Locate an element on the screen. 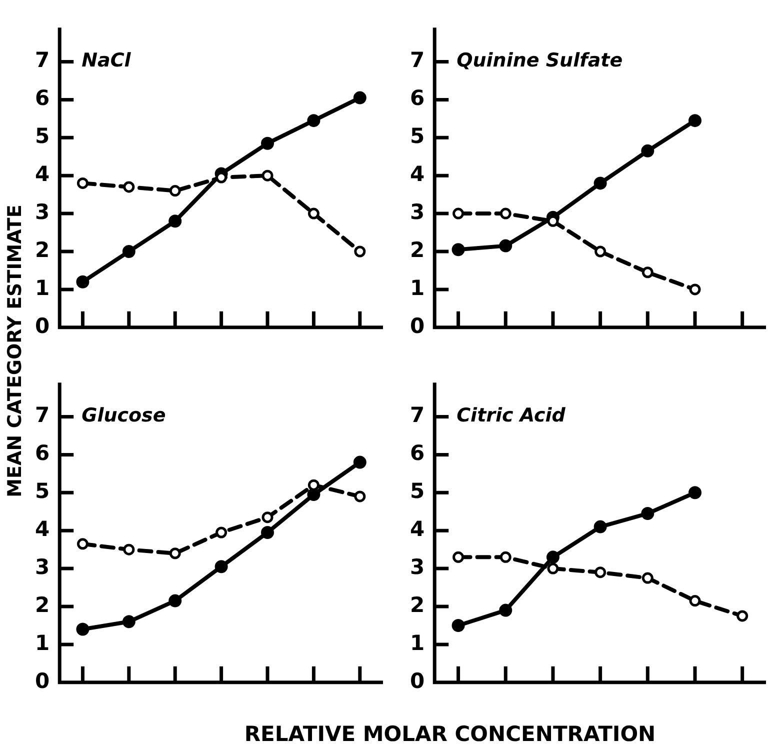 This screenshot has height=754, width=773. text: NaCl is located at coordinates (107, 61).